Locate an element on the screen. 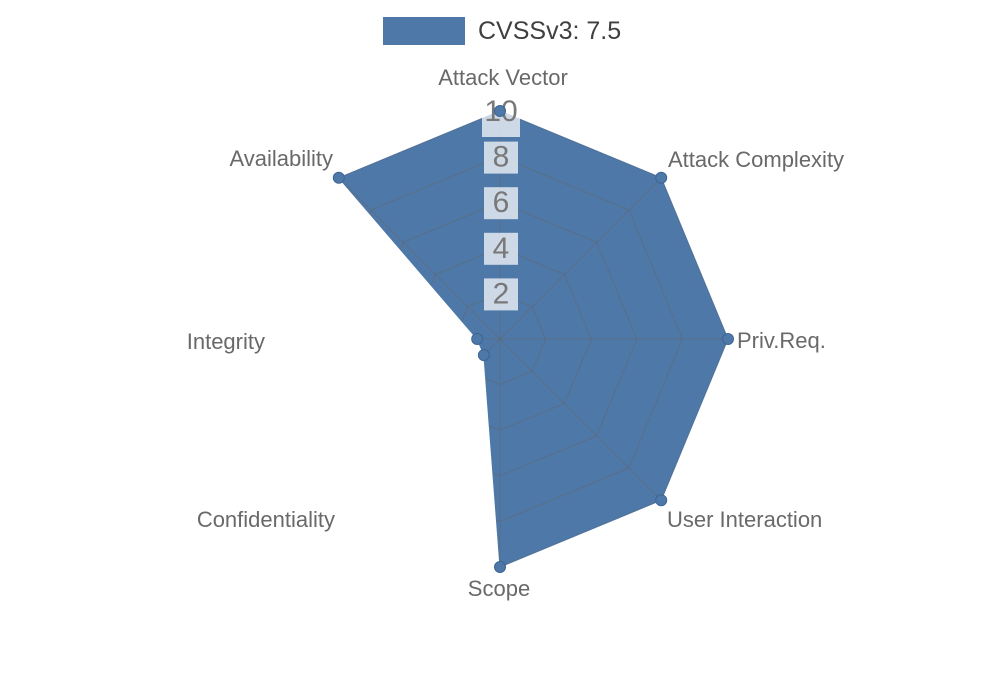 Image resolution: width=1000 pixels, height=700 pixels. axis-label-attack-vector: Attack Vector is located at coordinates (503, 77).